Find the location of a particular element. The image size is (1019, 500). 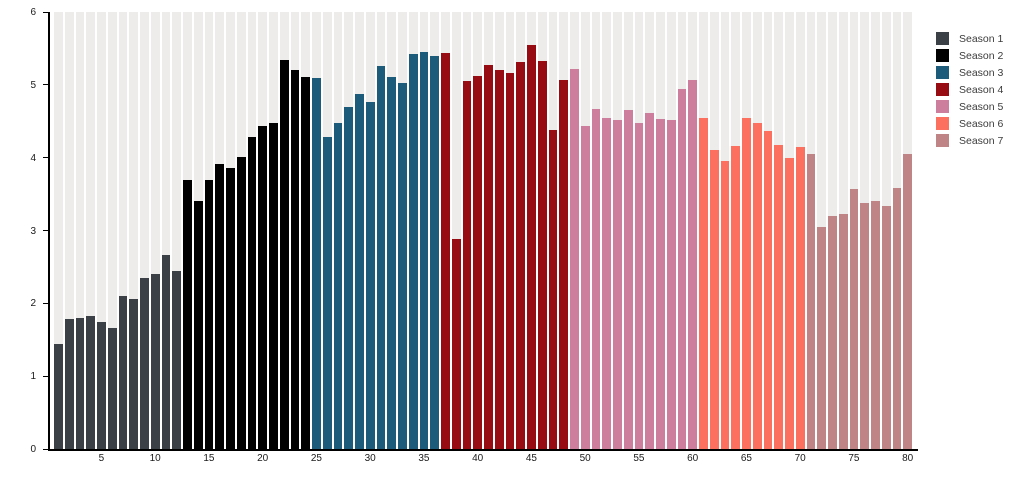

x-tick-label-30: 30 is located at coordinates (370, 458).